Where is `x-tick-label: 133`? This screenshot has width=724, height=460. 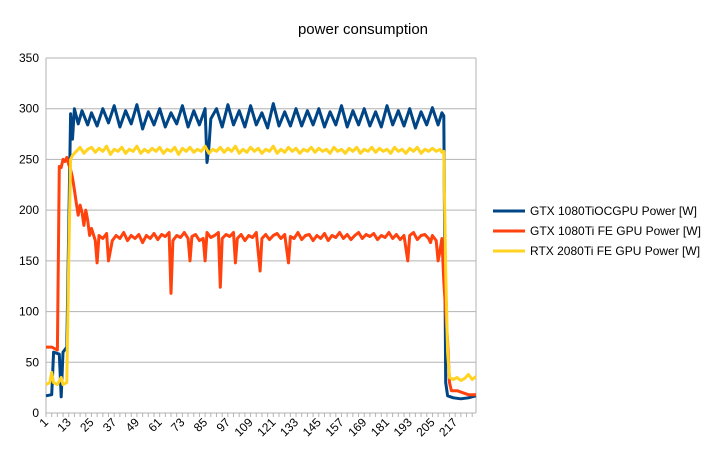
x-tick-label: 133 is located at coordinates (289, 427).